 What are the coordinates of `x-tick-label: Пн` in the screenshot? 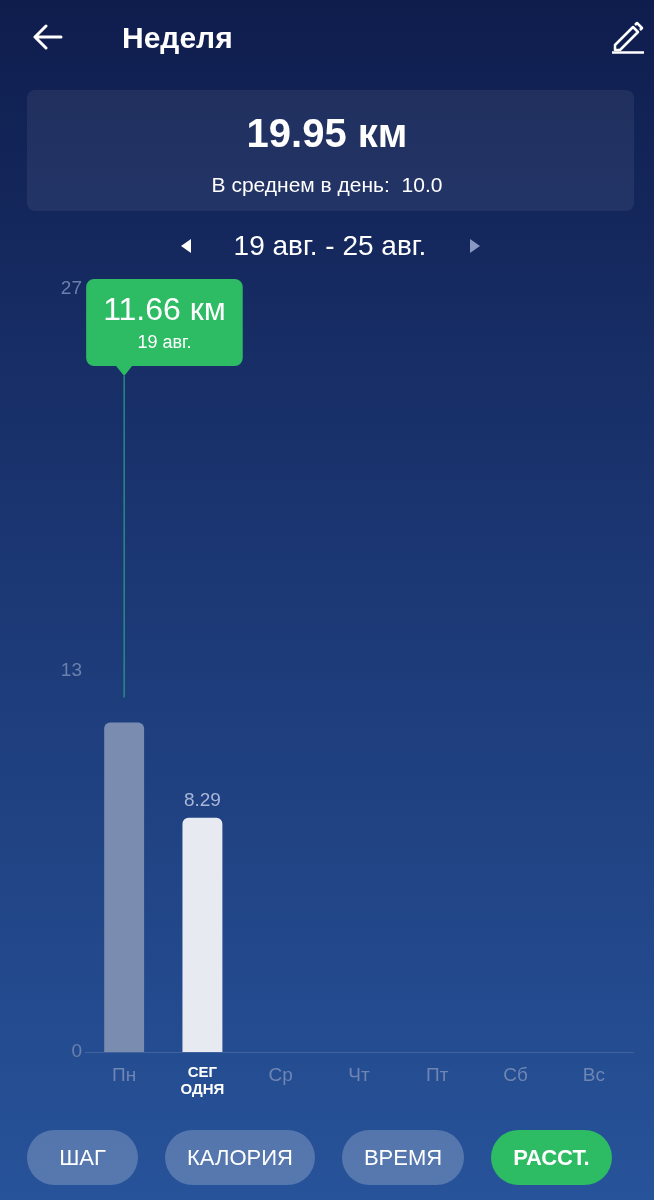 It's located at (124, 1074).